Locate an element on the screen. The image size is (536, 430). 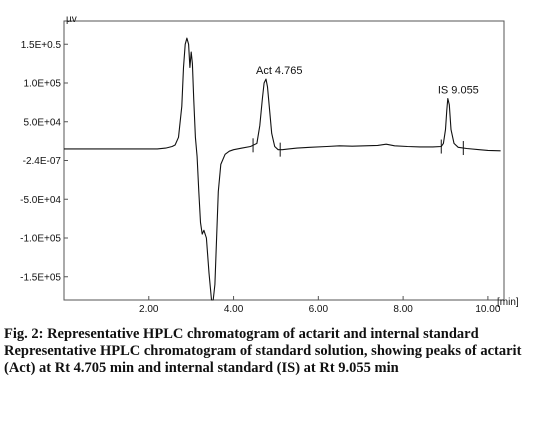
peak-label: Act 4.765 is located at coordinates (279, 71).